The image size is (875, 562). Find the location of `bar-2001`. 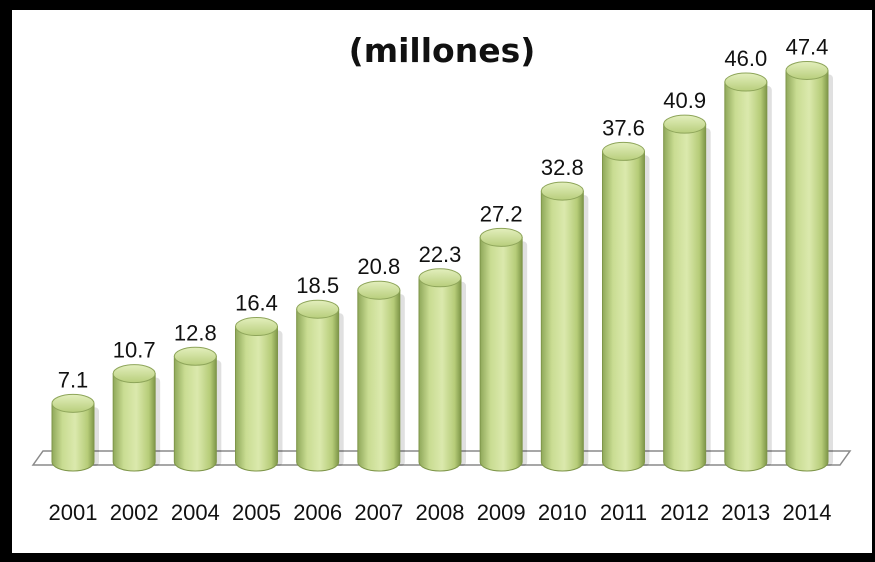

bar-2001 is located at coordinates (75, 432).